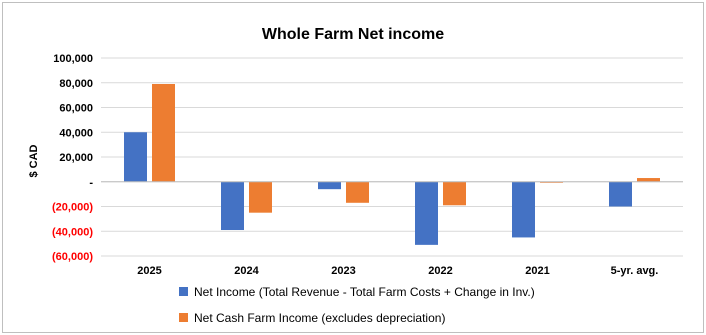 This screenshot has height=335, width=706. I want to click on x-tick-label: 2021, so click(537, 271).